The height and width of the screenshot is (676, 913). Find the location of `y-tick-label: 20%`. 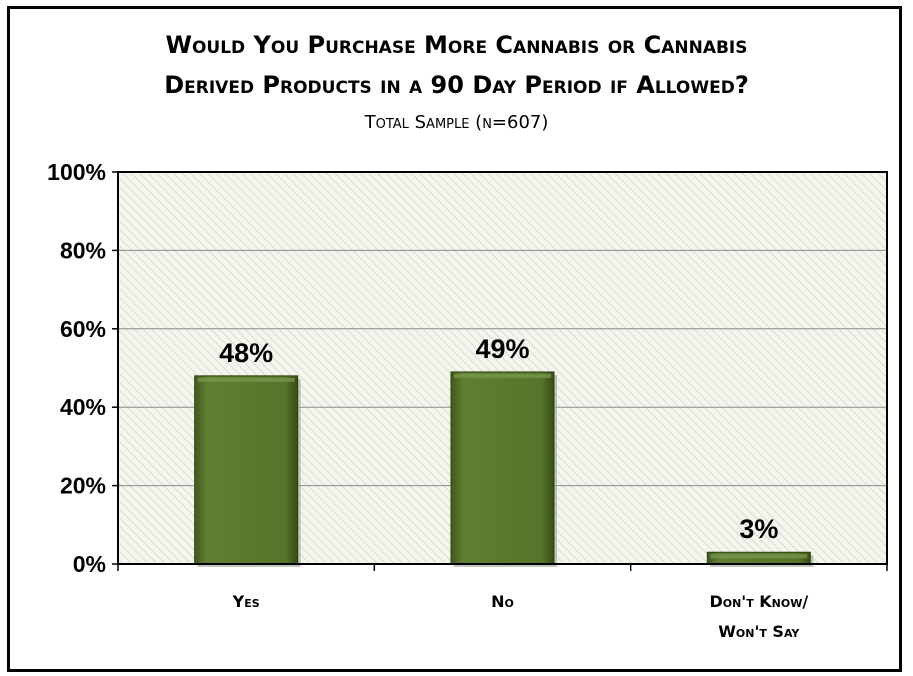

y-tick-label: 20% is located at coordinates (83, 486).